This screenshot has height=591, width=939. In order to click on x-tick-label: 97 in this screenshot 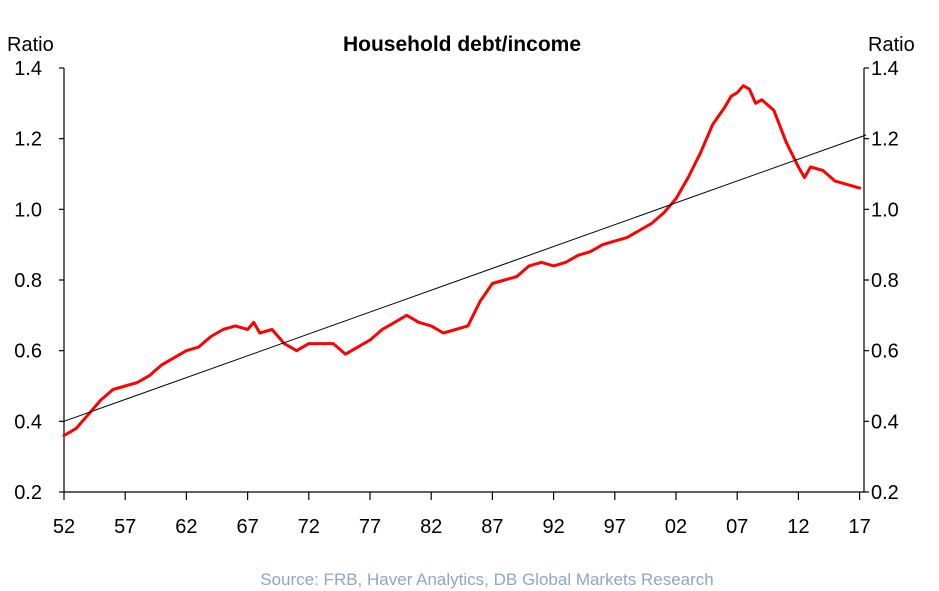, I will do `click(615, 527)`.